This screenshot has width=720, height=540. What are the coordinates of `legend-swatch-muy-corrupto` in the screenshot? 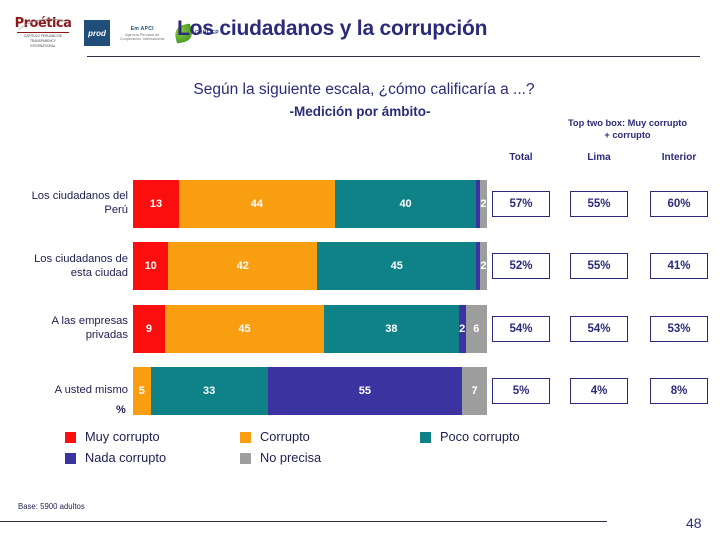 It's located at (70, 437).